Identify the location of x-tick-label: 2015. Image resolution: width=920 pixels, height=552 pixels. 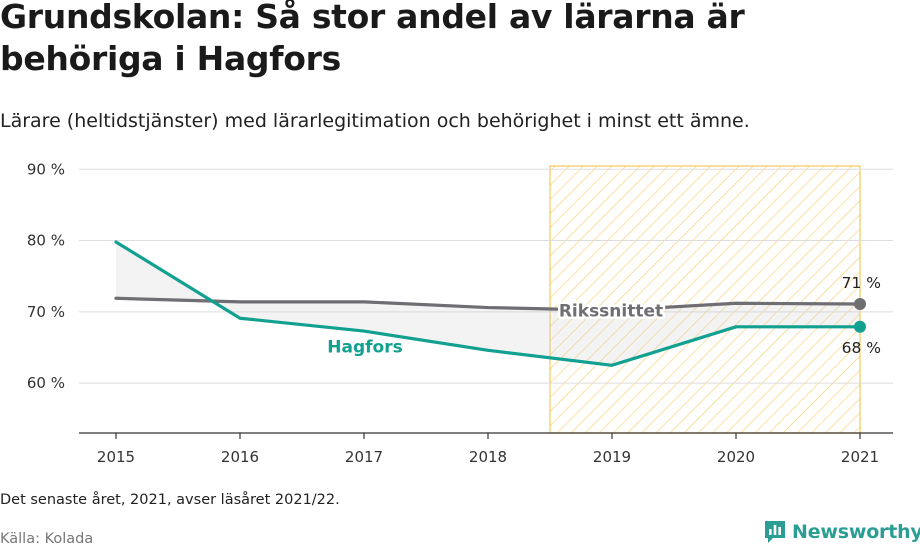
(116, 457).